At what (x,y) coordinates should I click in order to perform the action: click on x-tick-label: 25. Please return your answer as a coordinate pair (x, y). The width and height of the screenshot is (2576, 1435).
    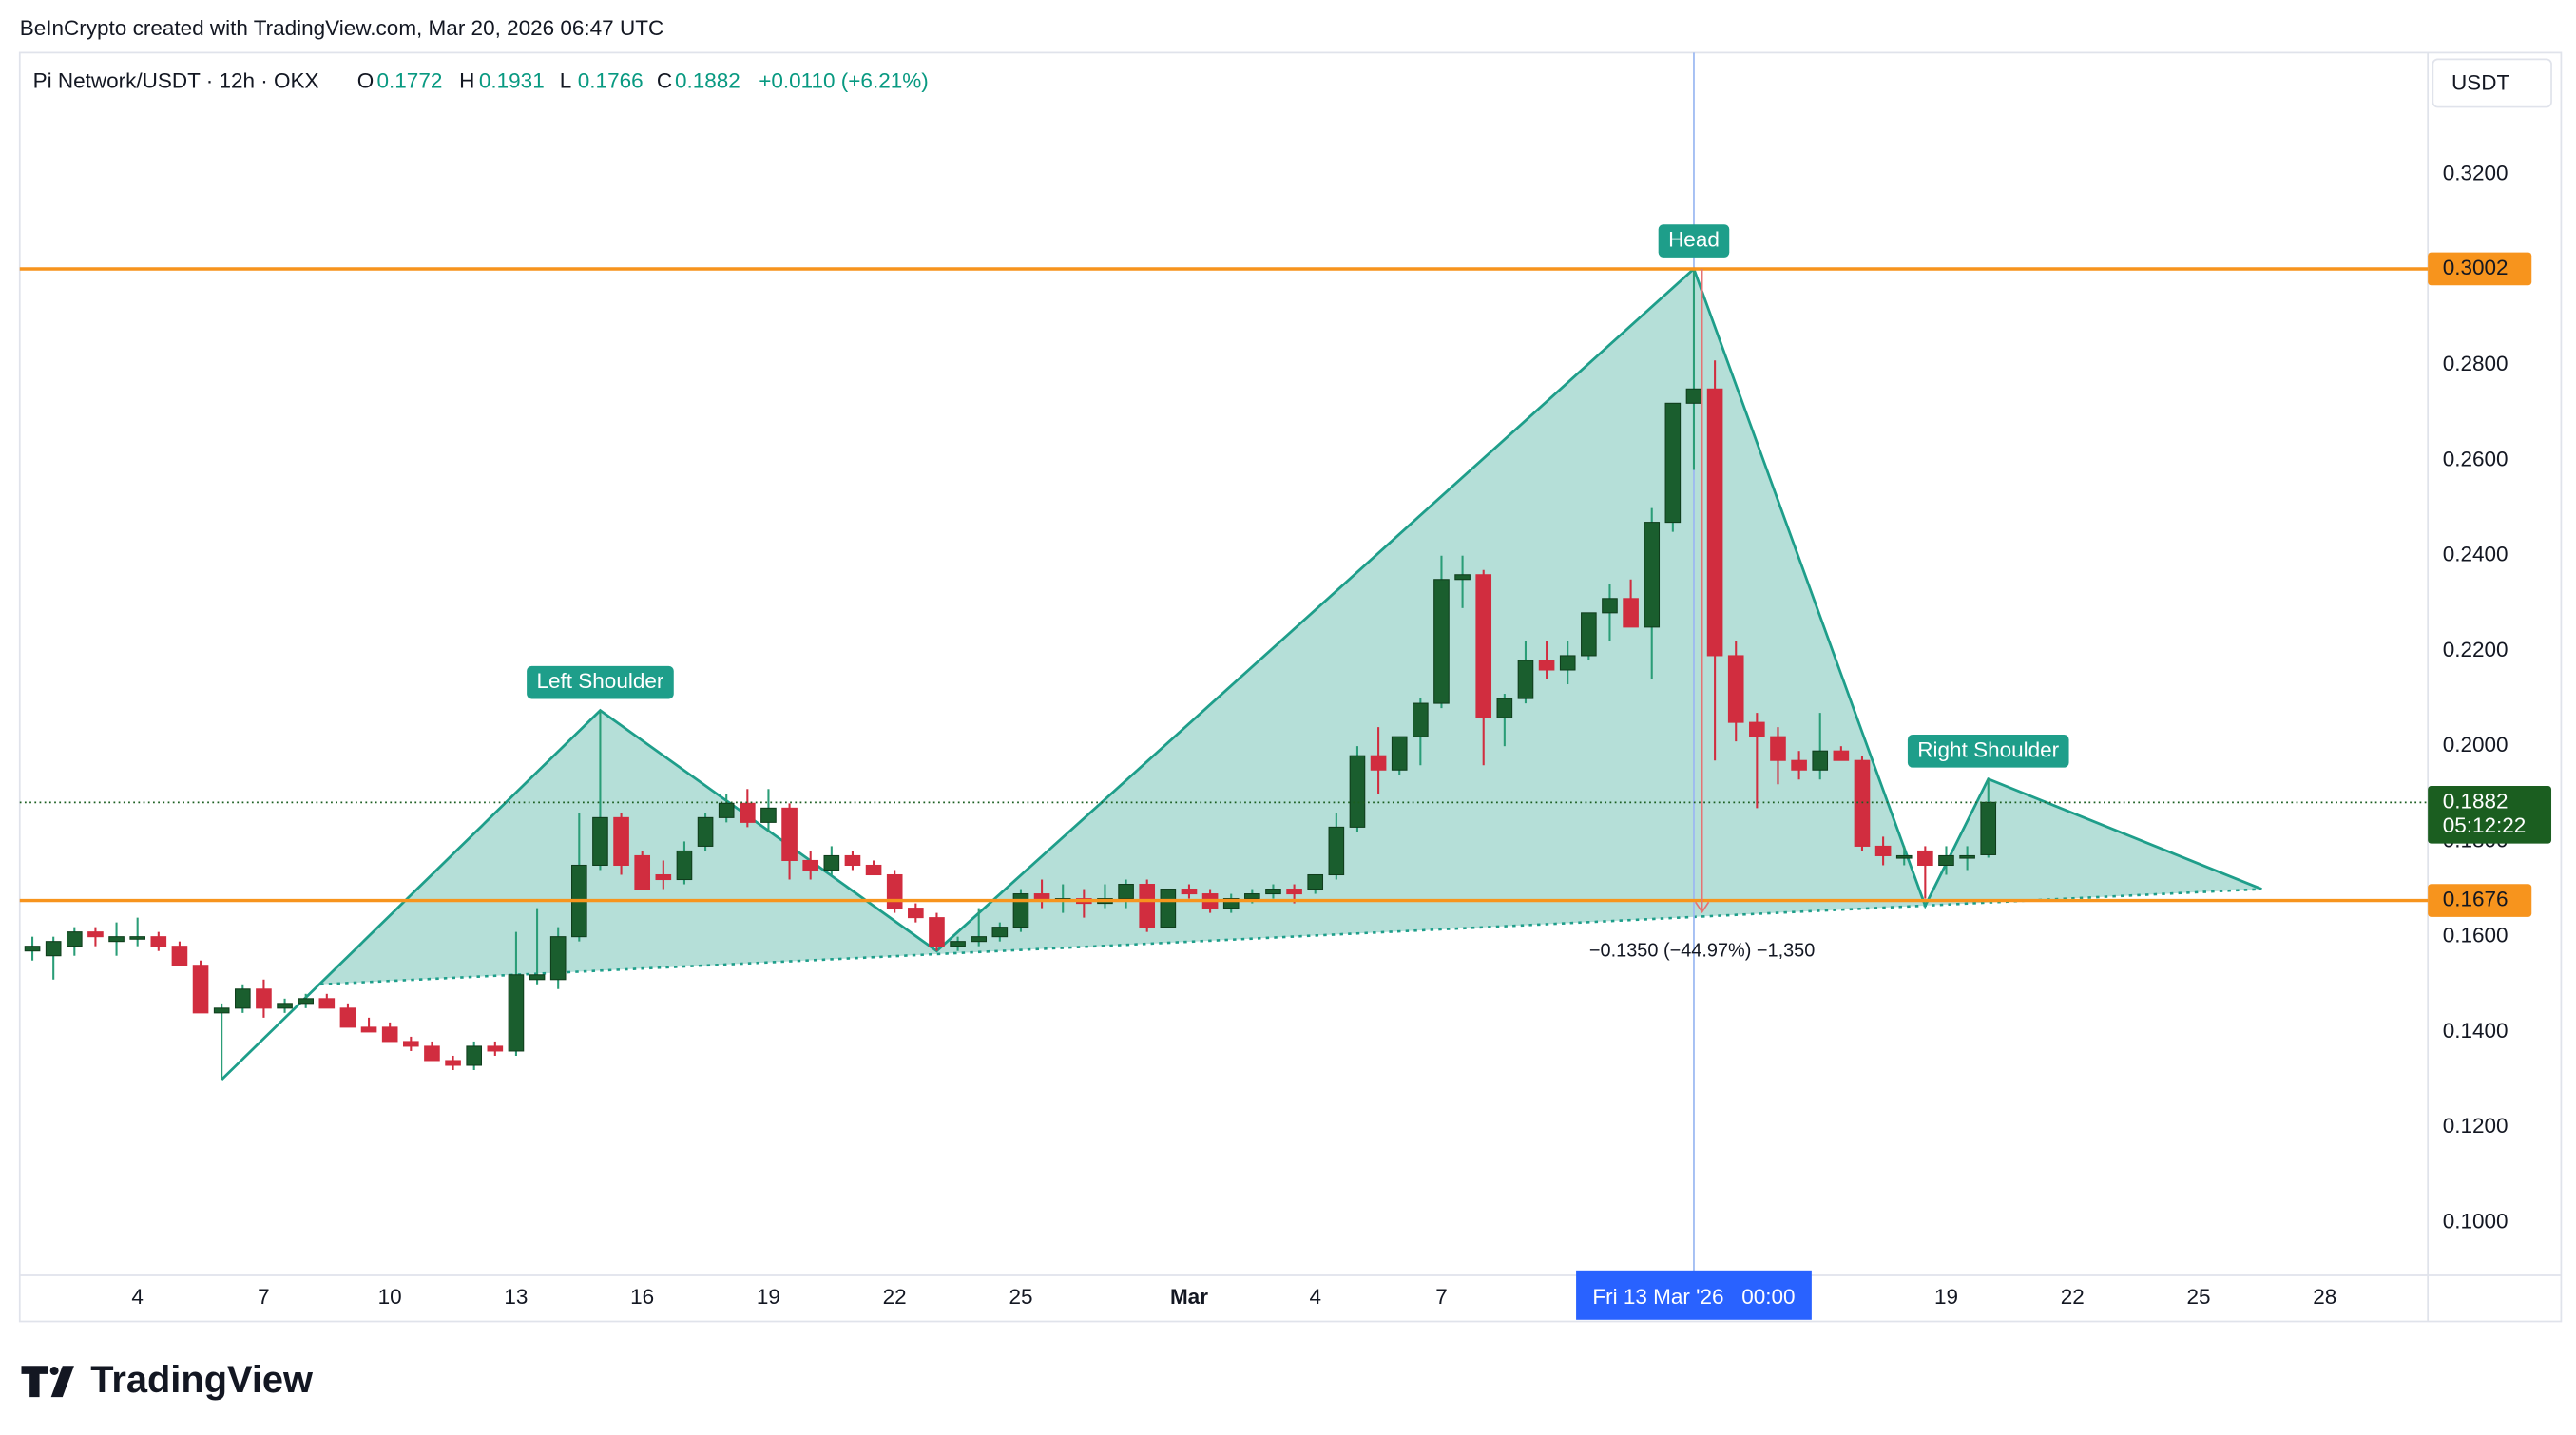
    Looking at the image, I should click on (2198, 1297).